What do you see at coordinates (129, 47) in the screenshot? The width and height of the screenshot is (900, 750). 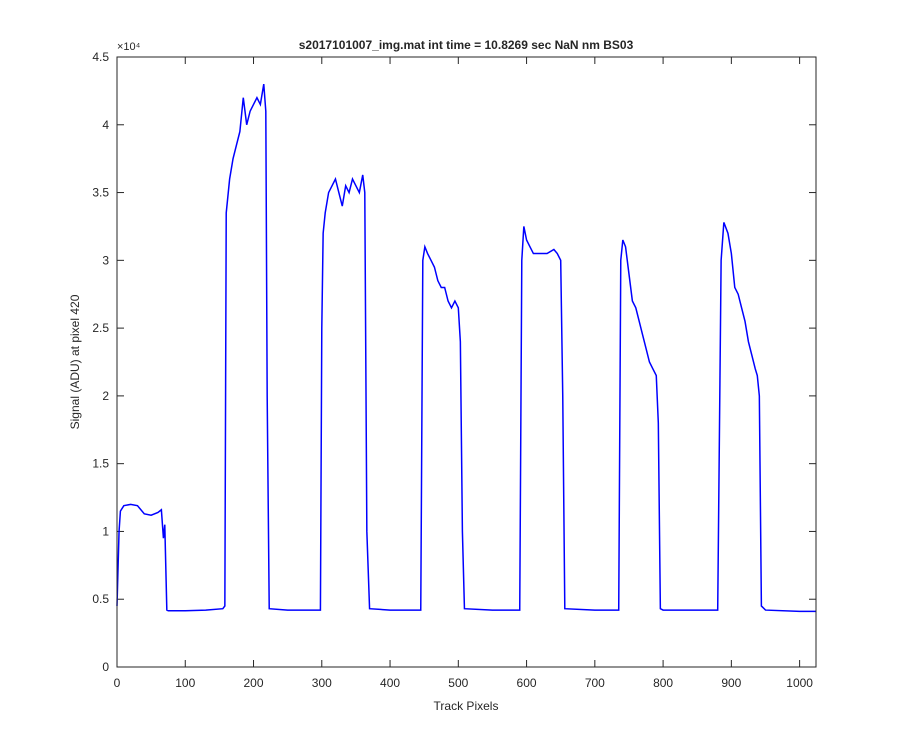 I see `y-exponent: ×10⁴` at bounding box center [129, 47].